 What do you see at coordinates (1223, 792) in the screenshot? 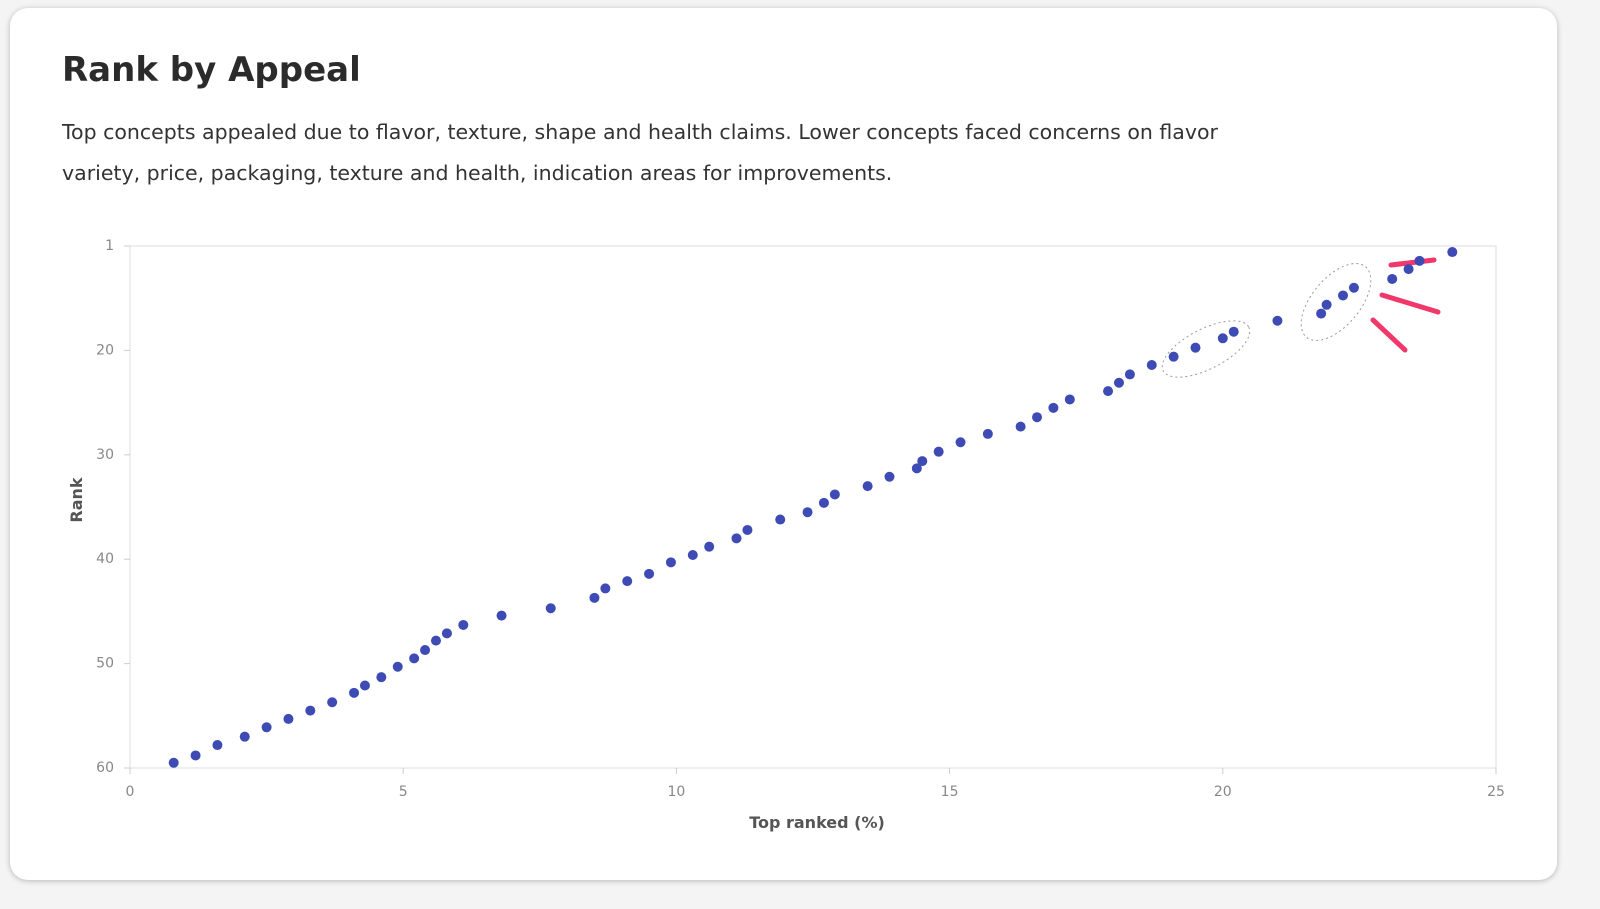
I see `x-tick-label: 20` at bounding box center [1223, 792].